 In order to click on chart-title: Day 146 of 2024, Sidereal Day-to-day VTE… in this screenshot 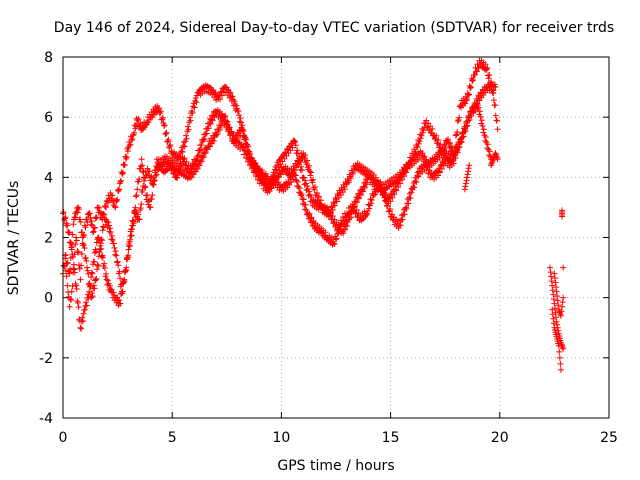, I will do `click(334, 28)`.